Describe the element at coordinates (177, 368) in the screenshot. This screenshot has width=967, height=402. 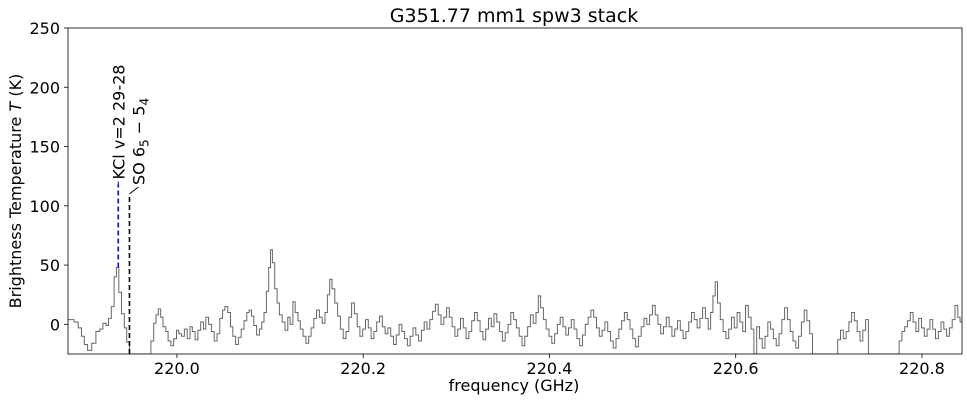
I see `x-tick-label: 220.0` at that location.